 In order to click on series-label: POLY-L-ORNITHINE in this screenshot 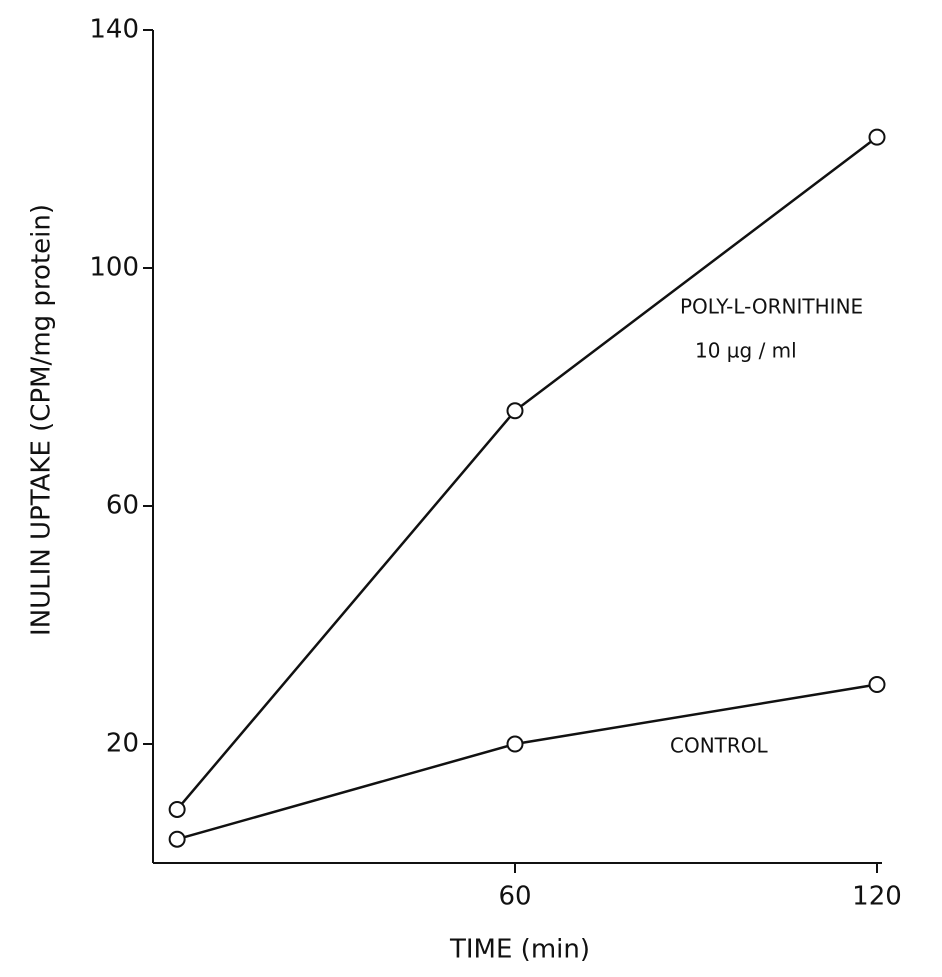, I will do `click(771, 307)`.